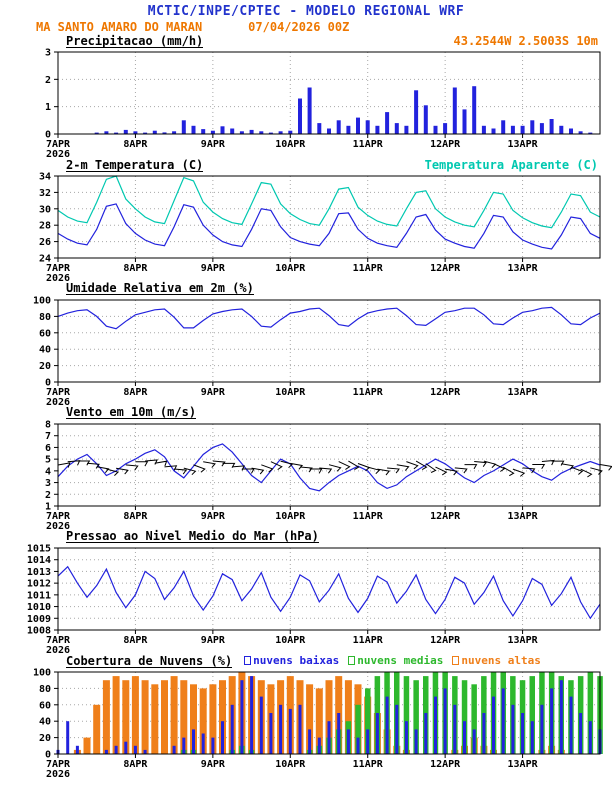 This screenshot has height=792, width=612. What do you see at coordinates (400, 660) in the screenshot?
I see `mid-clouds-label: nuvens medias` at bounding box center [400, 660].